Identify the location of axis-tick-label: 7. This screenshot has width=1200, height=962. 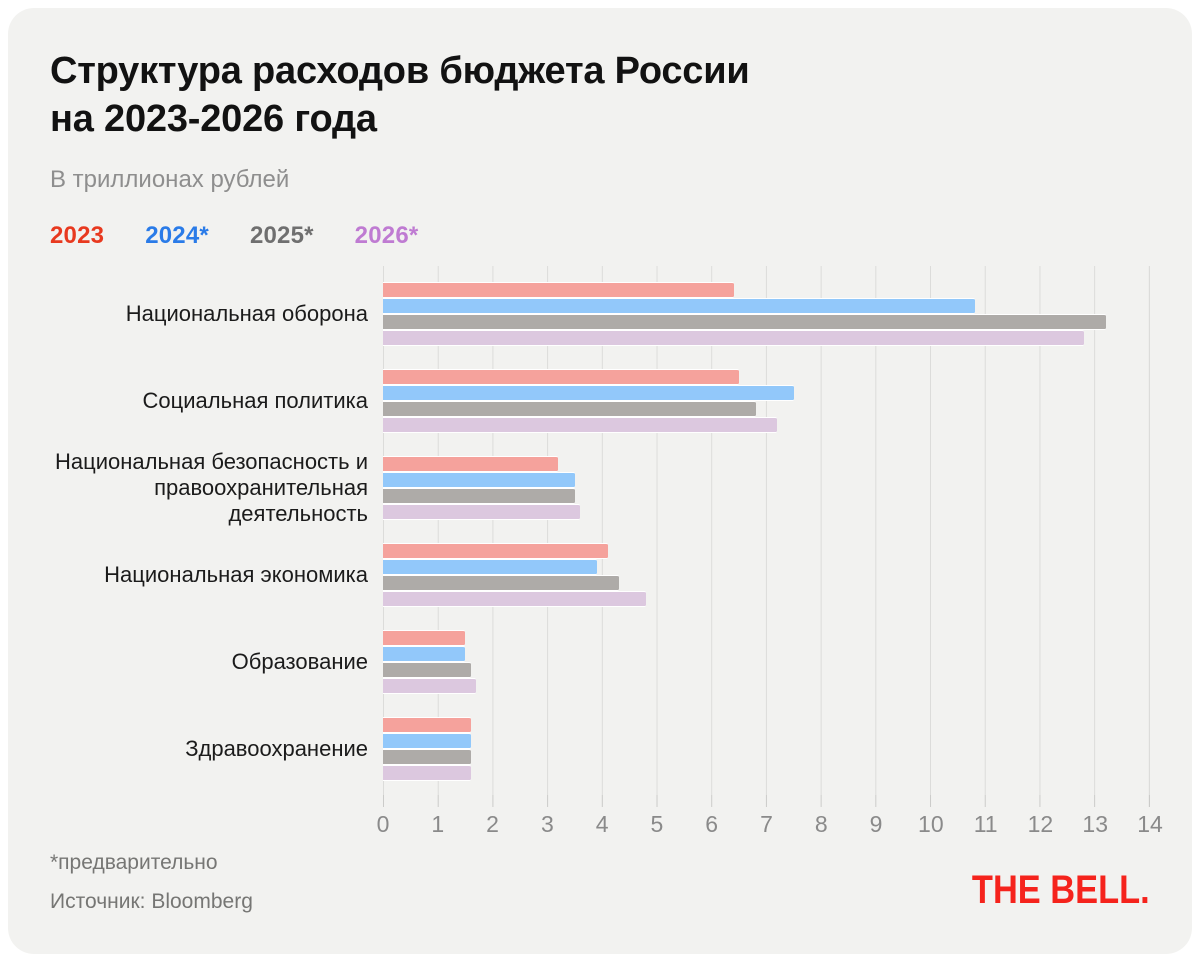
(766, 823).